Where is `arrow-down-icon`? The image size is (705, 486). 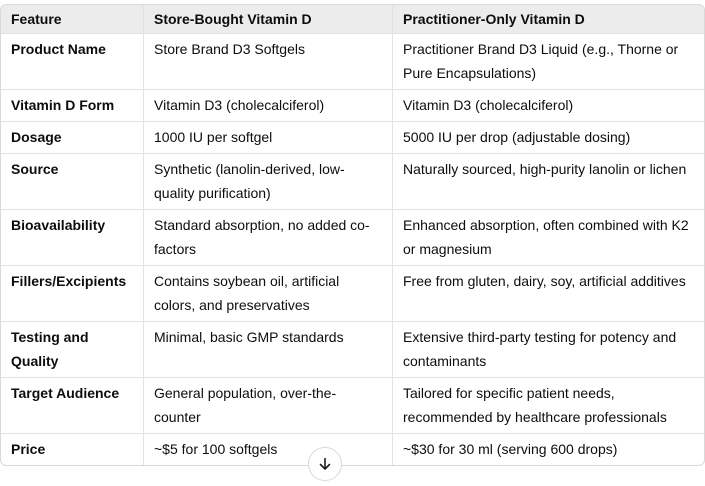
arrow-down-icon is located at coordinates (325, 464).